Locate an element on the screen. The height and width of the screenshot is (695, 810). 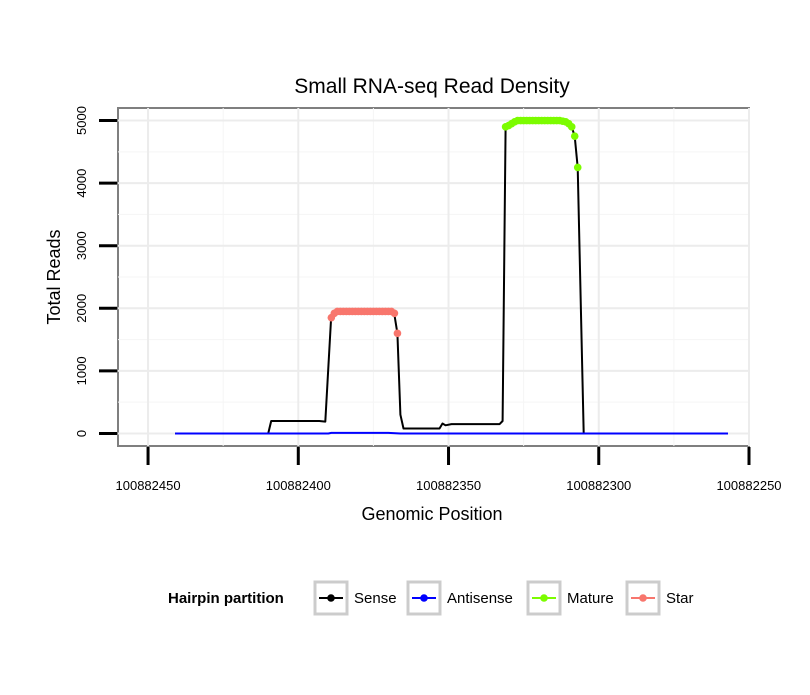
legend-label: Sense is located at coordinates (375, 598).